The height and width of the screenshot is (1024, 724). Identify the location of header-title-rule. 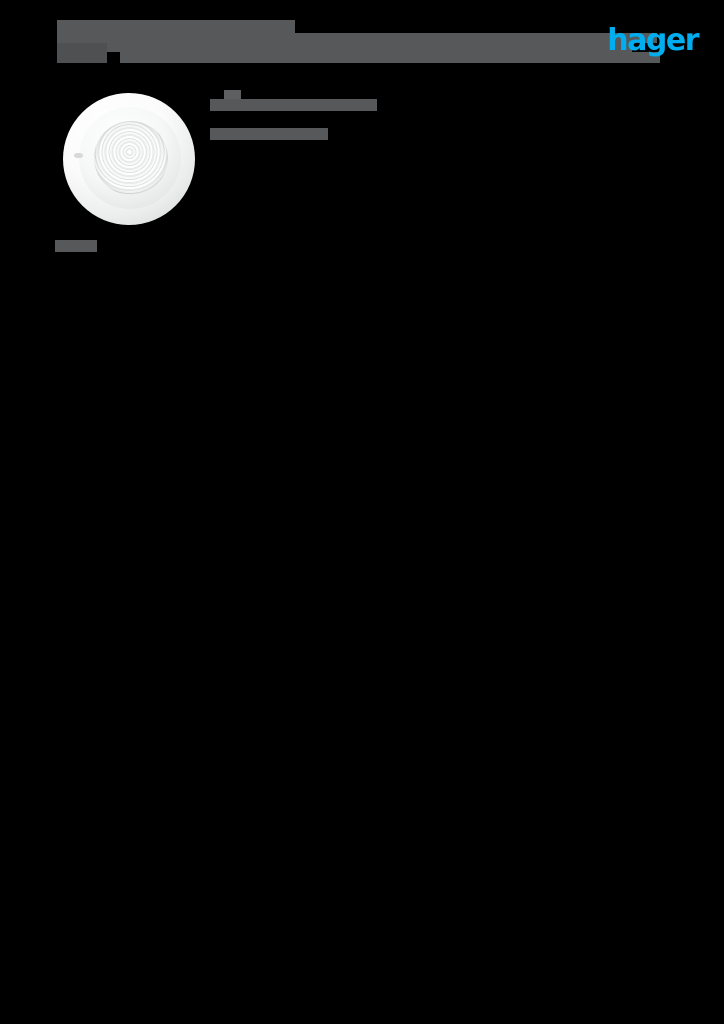
(357, 38).